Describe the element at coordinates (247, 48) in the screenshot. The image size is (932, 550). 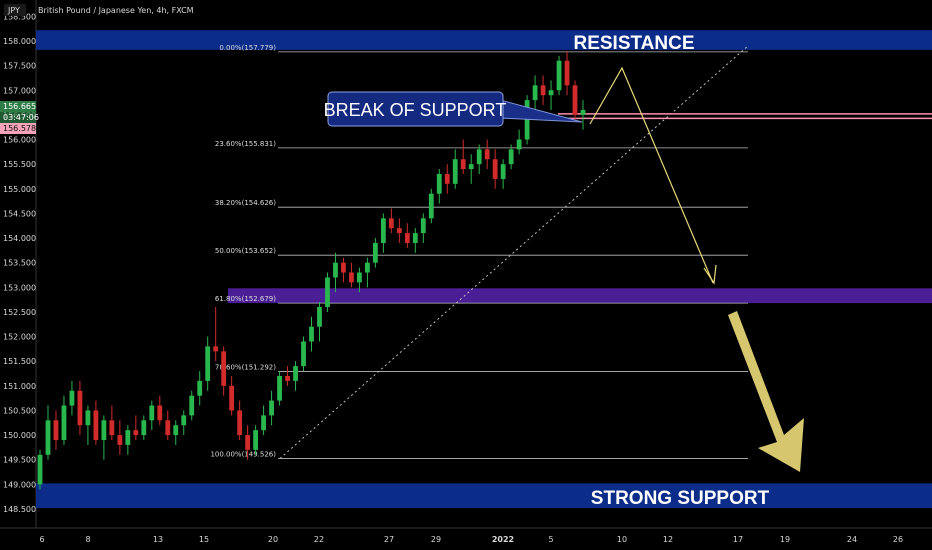
I see `fib-label: 0.00%(157.779)` at that location.